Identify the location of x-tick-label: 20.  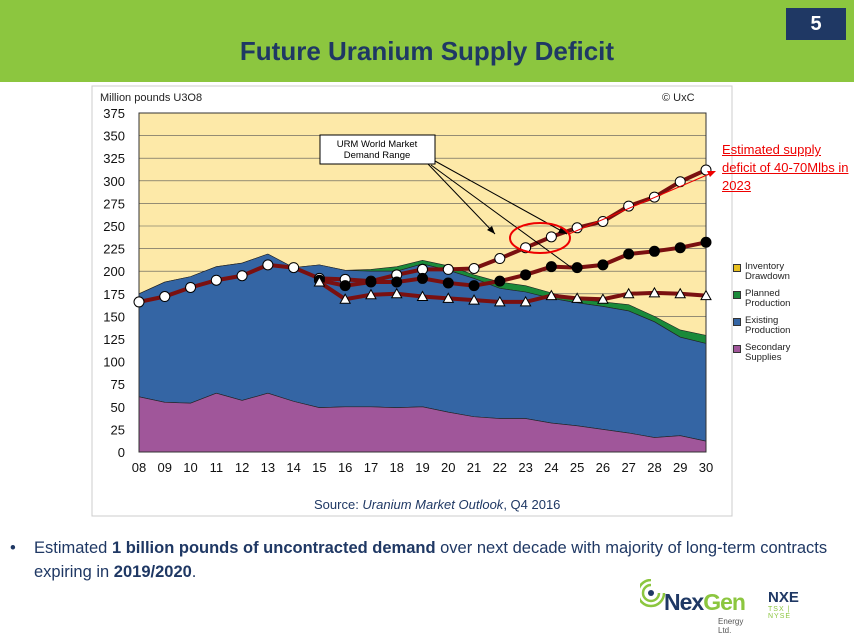
(448, 467).